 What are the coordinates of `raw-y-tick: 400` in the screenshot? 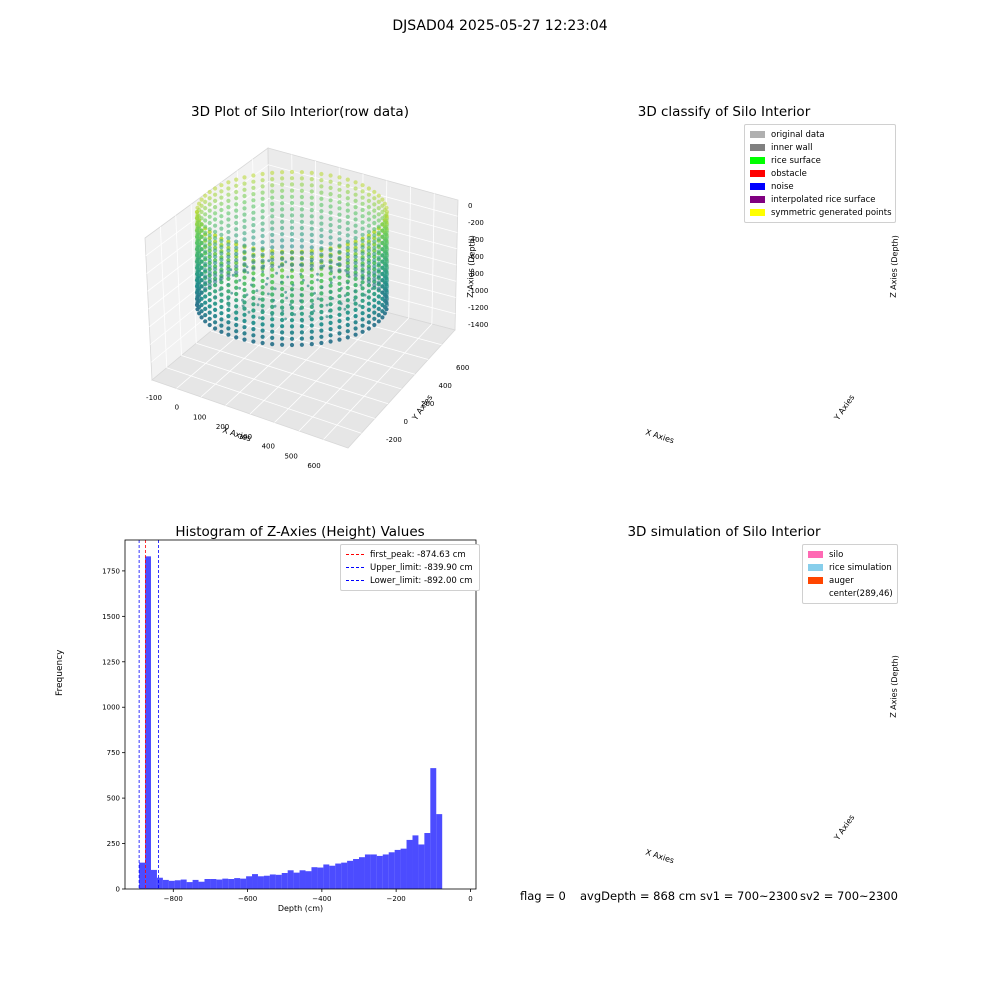 It's located at (445, 386).